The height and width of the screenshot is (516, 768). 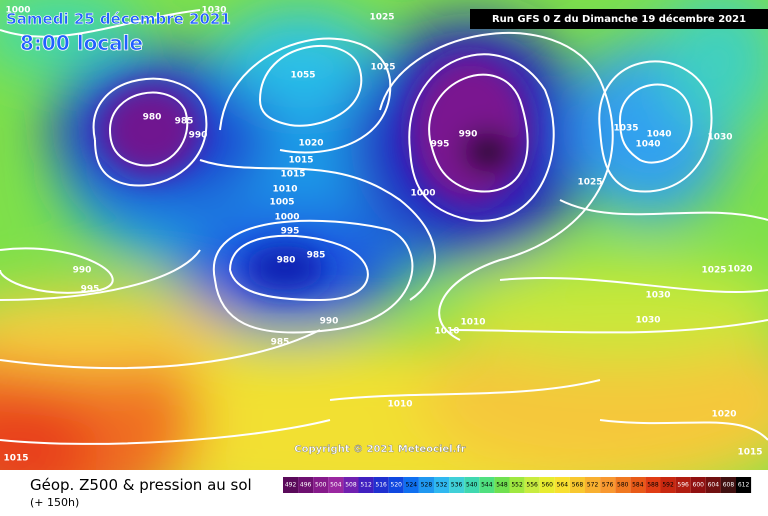 I want to click on footer-title: Géop. Z500 & pression au sol, so click(x=141, y=485).